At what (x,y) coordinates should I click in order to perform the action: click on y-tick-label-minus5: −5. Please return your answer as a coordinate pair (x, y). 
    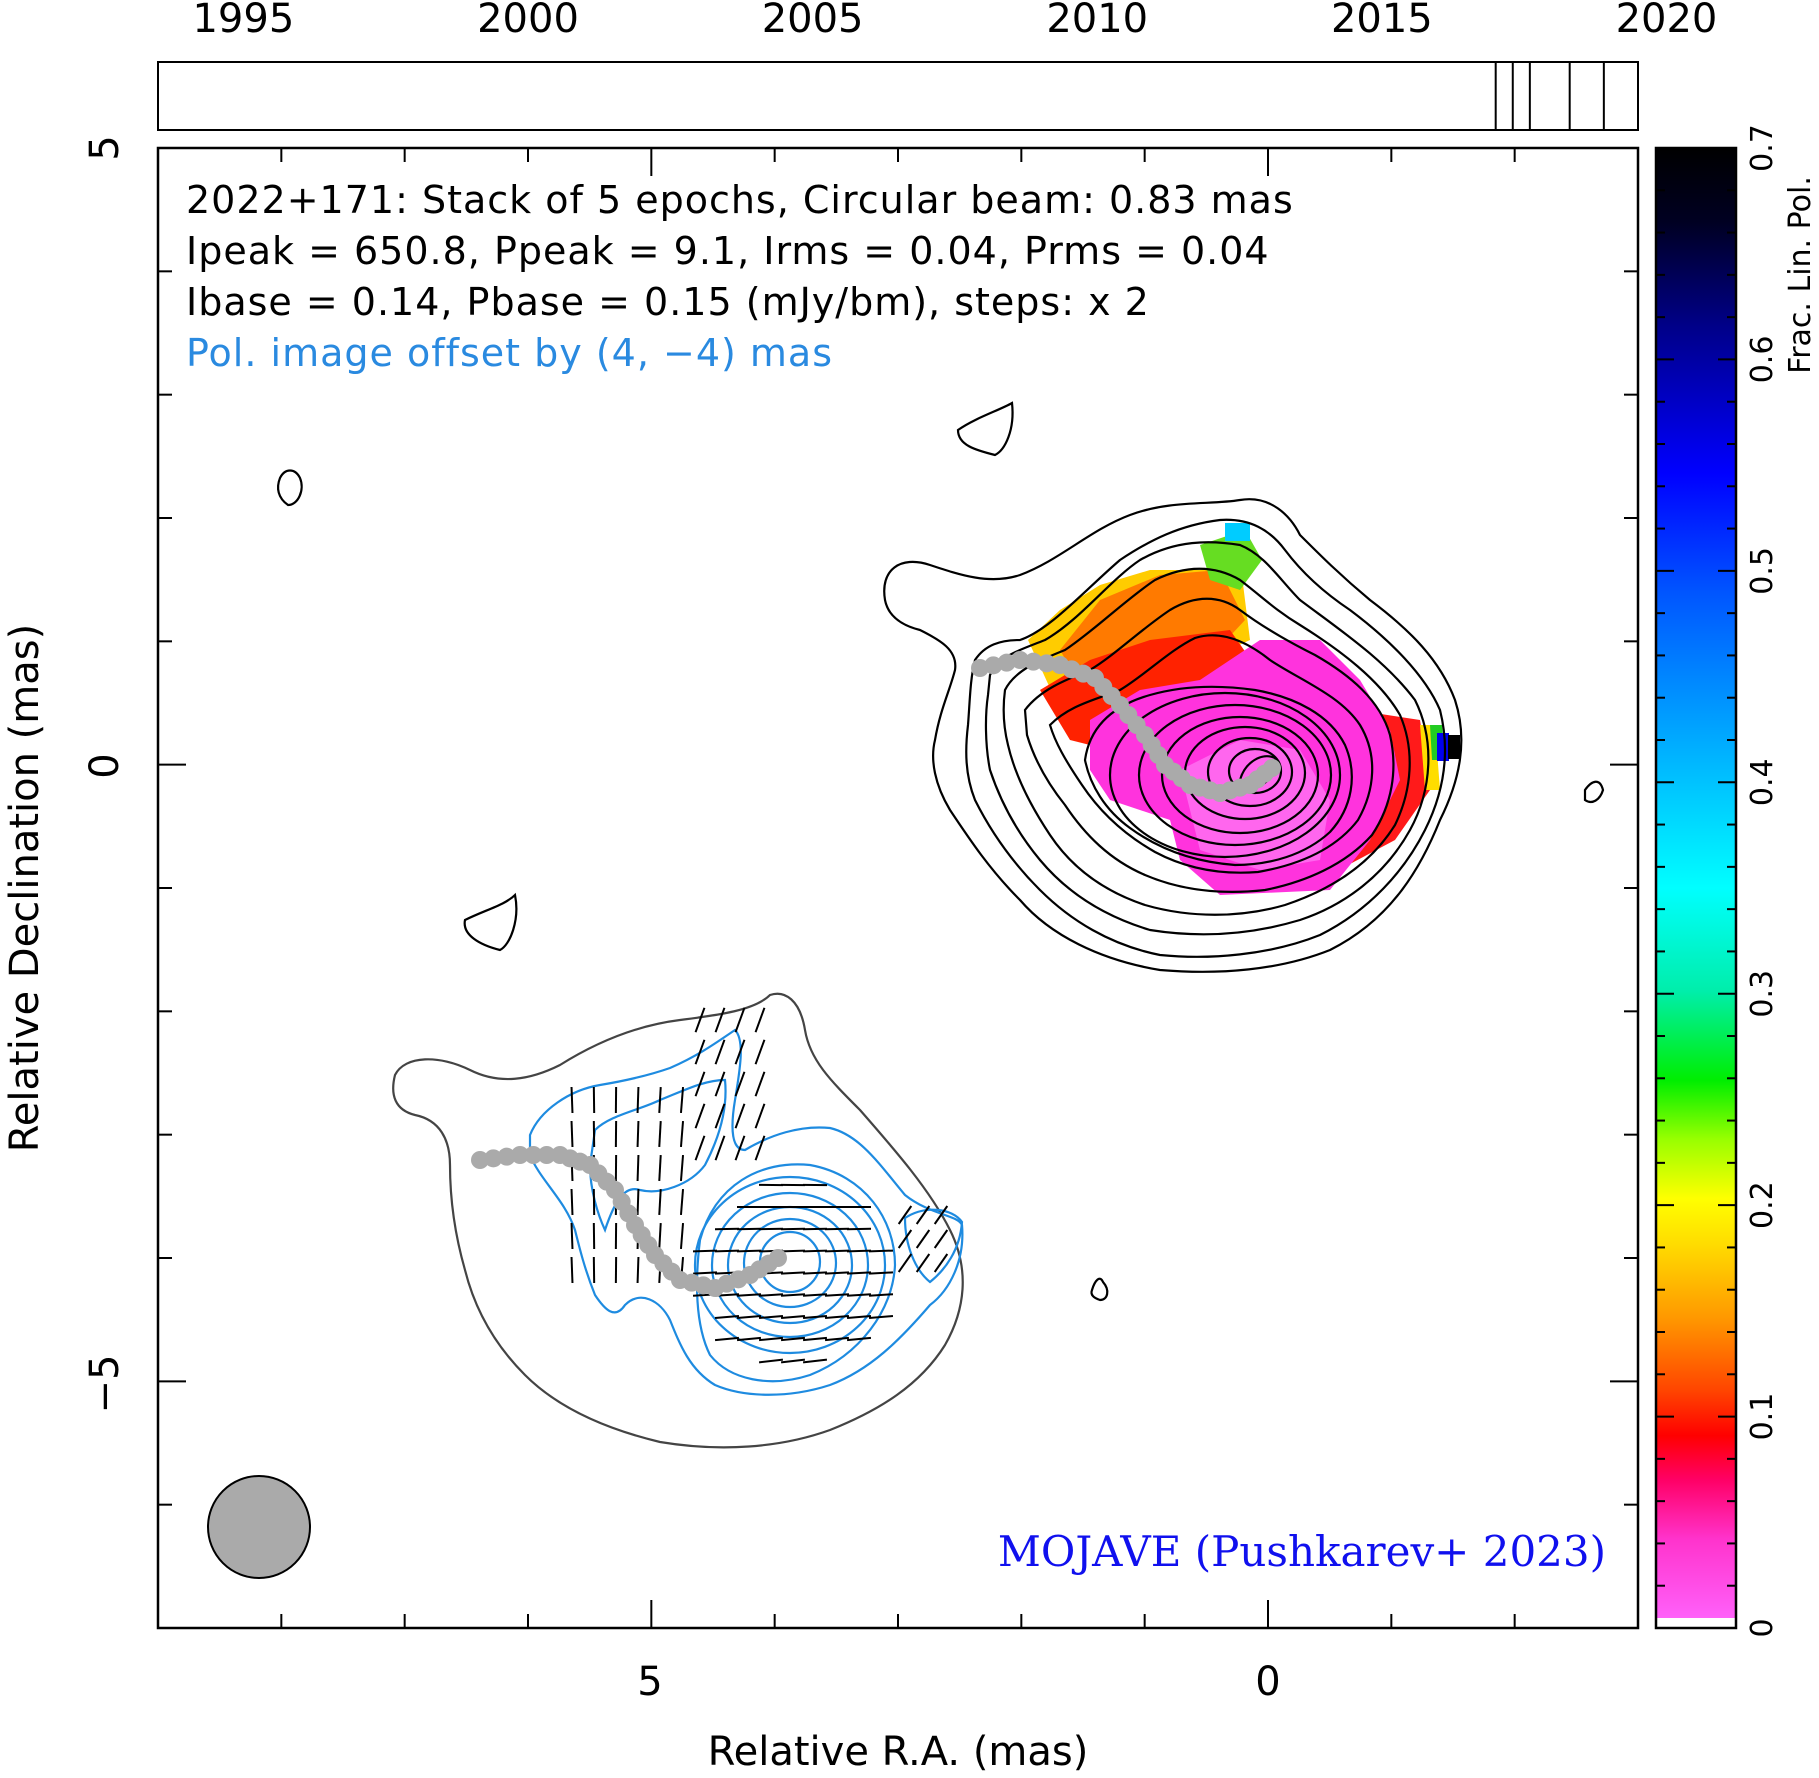
    Looking at the image, I should click on (105, 1384).